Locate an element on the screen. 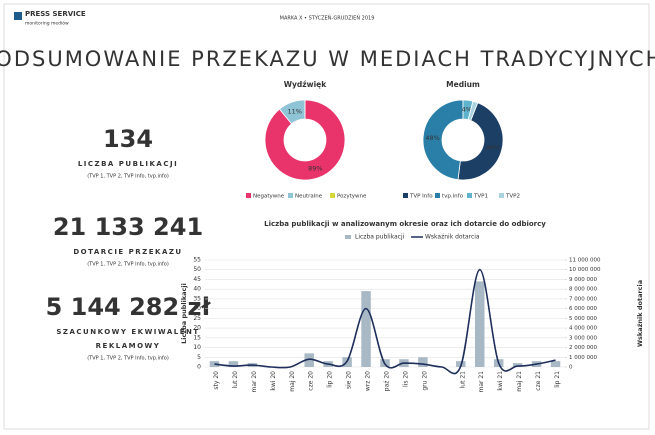  x-tick-label: maj 21 is located at coordinates (519, 381).